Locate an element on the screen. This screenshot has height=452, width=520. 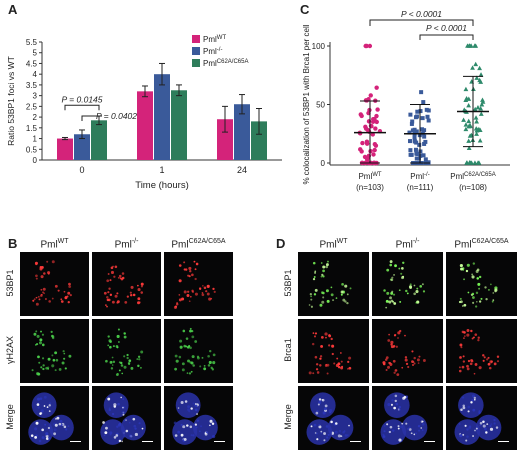
legend-swatch is located at coordinates (196, 63).